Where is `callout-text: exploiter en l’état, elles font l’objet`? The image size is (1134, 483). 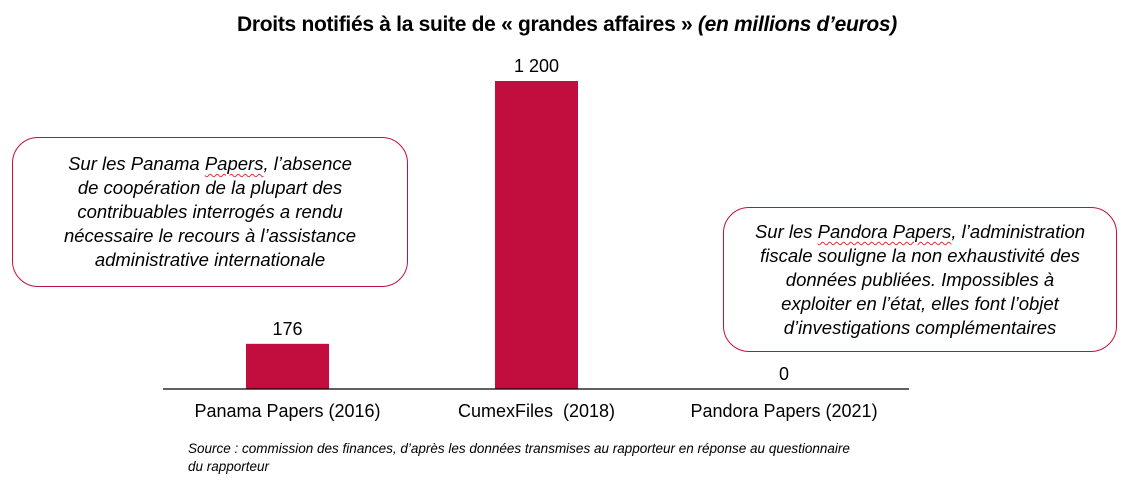 callout-text: exploiter en l’état, elles font l’objet is located at coordinates (920, 303).